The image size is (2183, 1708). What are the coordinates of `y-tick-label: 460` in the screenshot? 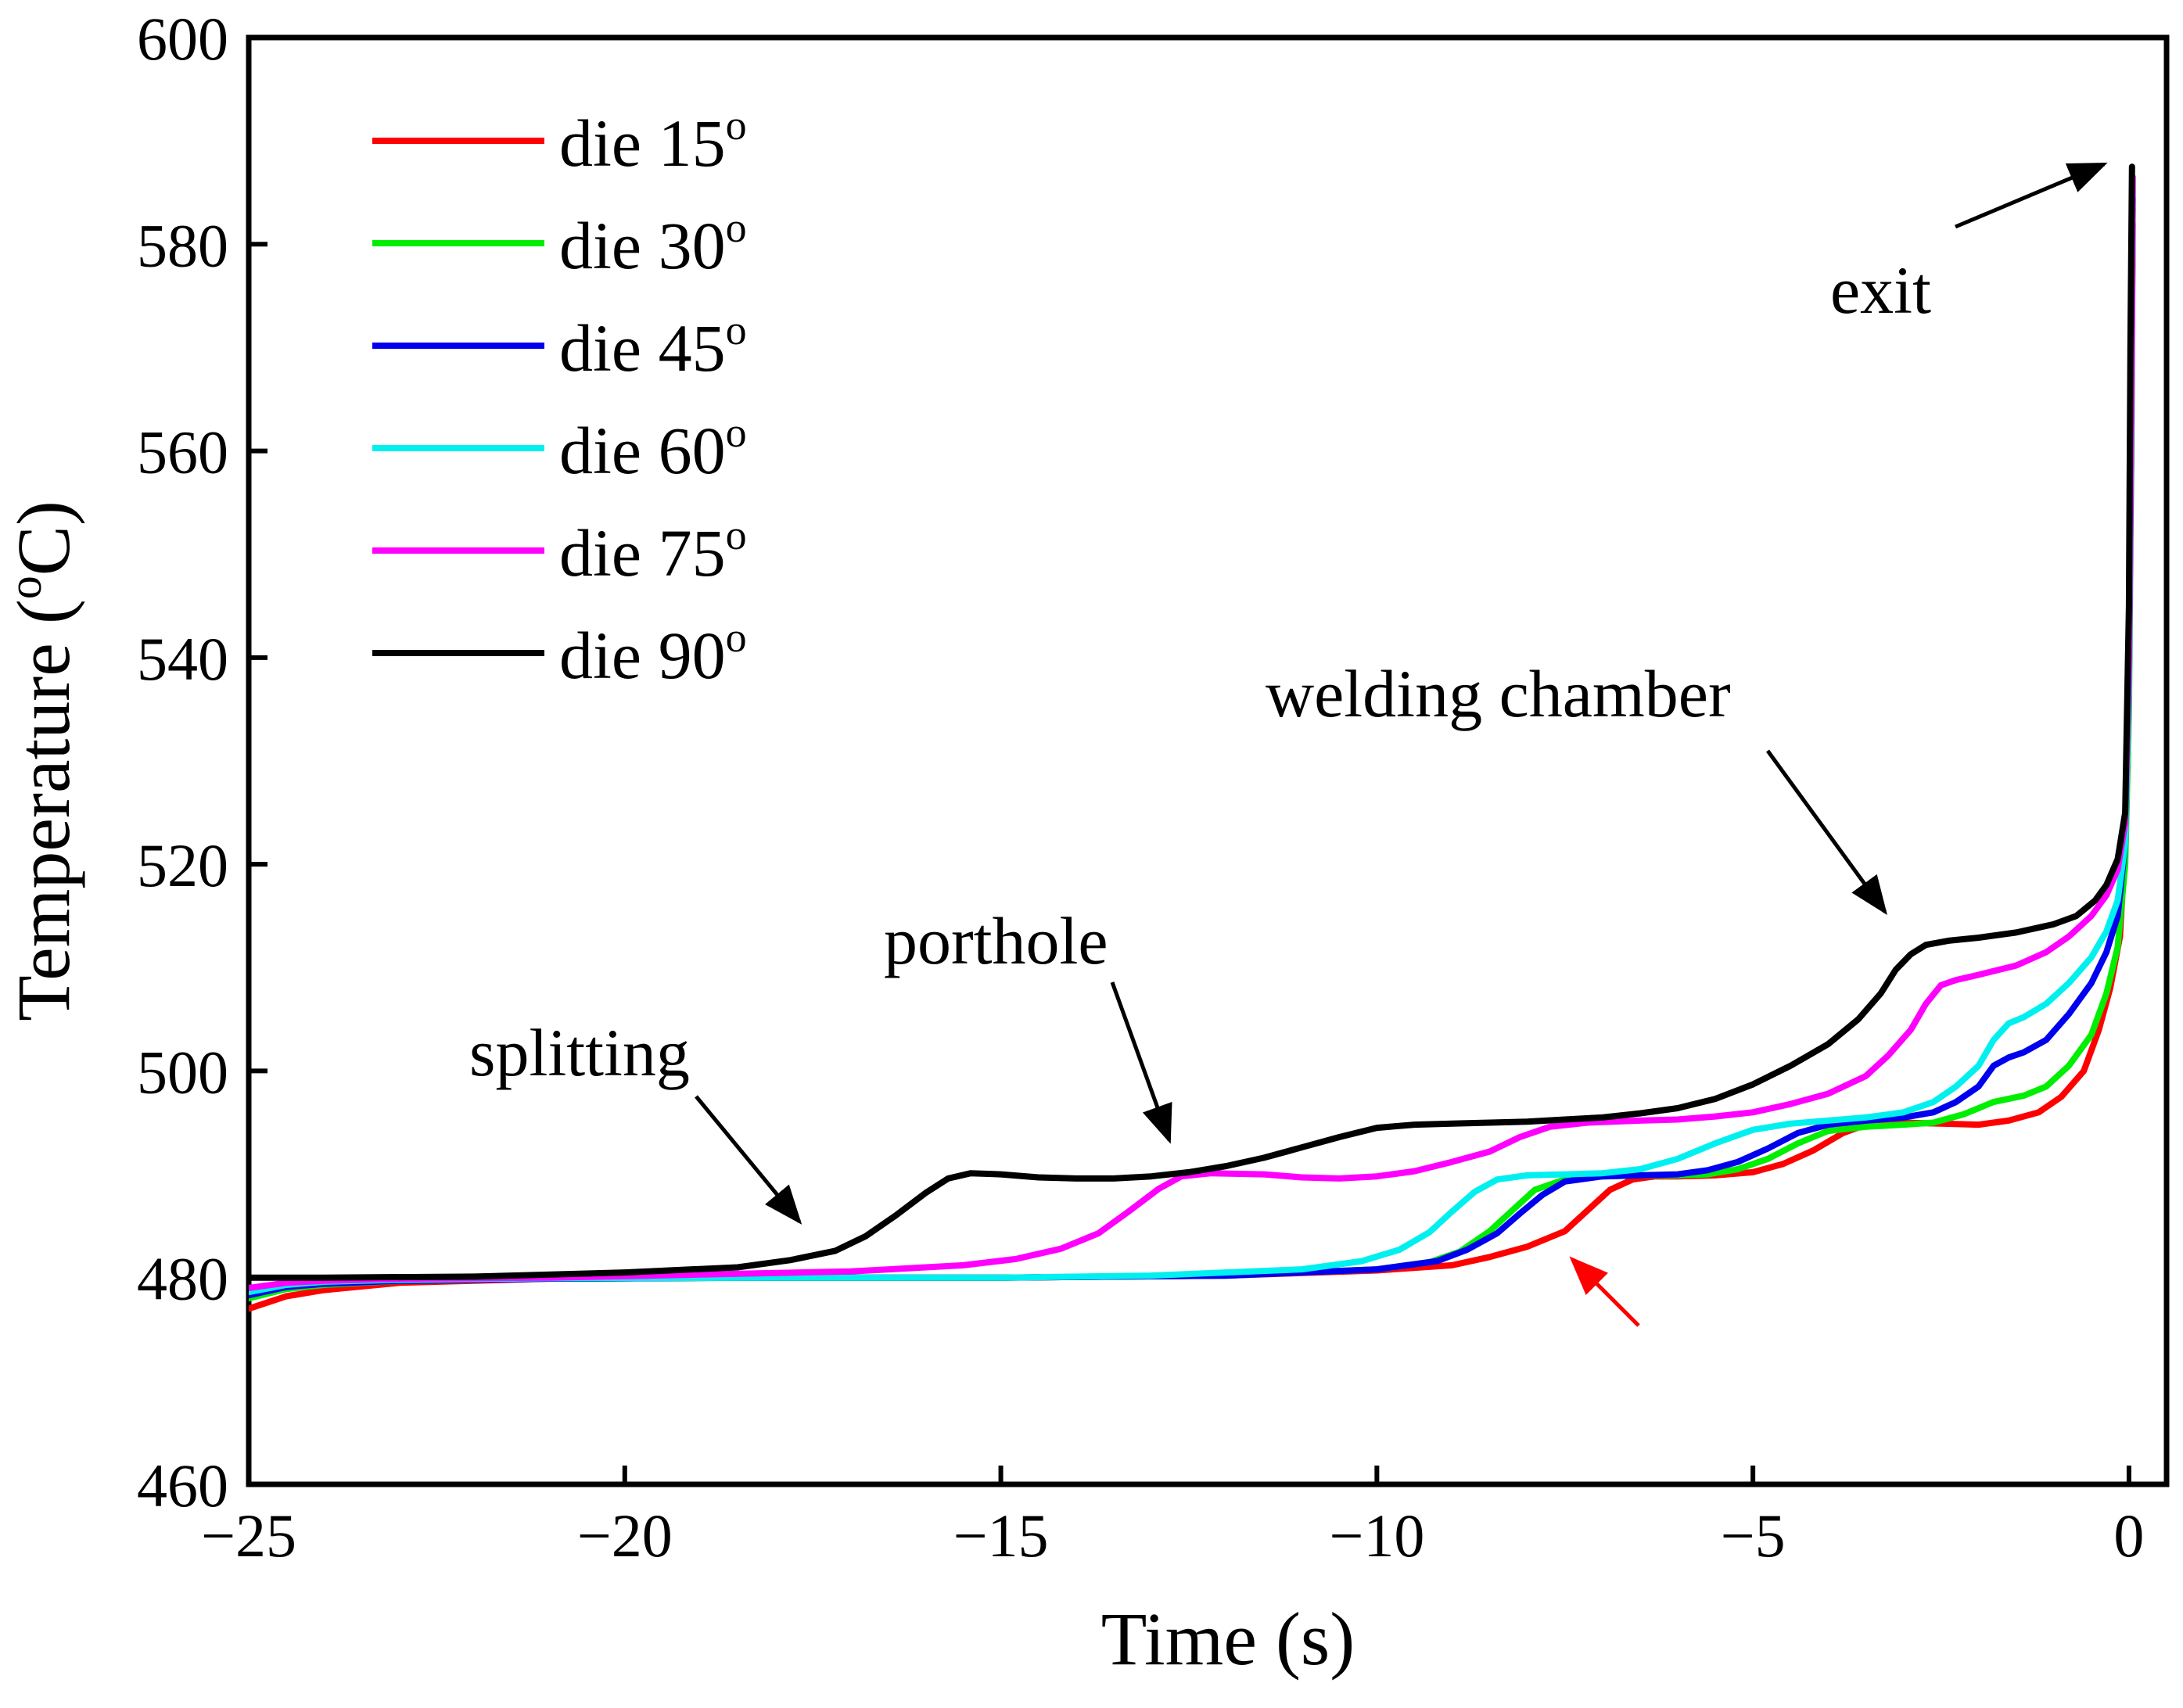 It's located at (182, 1485).